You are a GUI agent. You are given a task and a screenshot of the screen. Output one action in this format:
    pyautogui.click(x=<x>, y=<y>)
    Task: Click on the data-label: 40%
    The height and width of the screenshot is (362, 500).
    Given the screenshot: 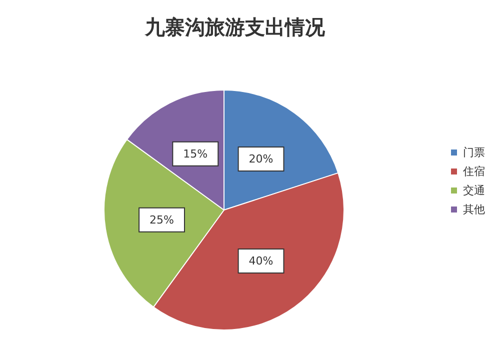 What is the action you would take?
    pyautogui.click(x=261, y=261)
    